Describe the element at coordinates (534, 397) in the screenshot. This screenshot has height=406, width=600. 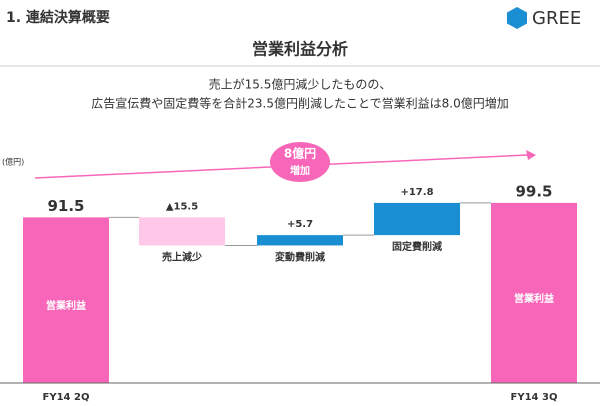
I see `x-tick-label: FY14 3Q` at that location.